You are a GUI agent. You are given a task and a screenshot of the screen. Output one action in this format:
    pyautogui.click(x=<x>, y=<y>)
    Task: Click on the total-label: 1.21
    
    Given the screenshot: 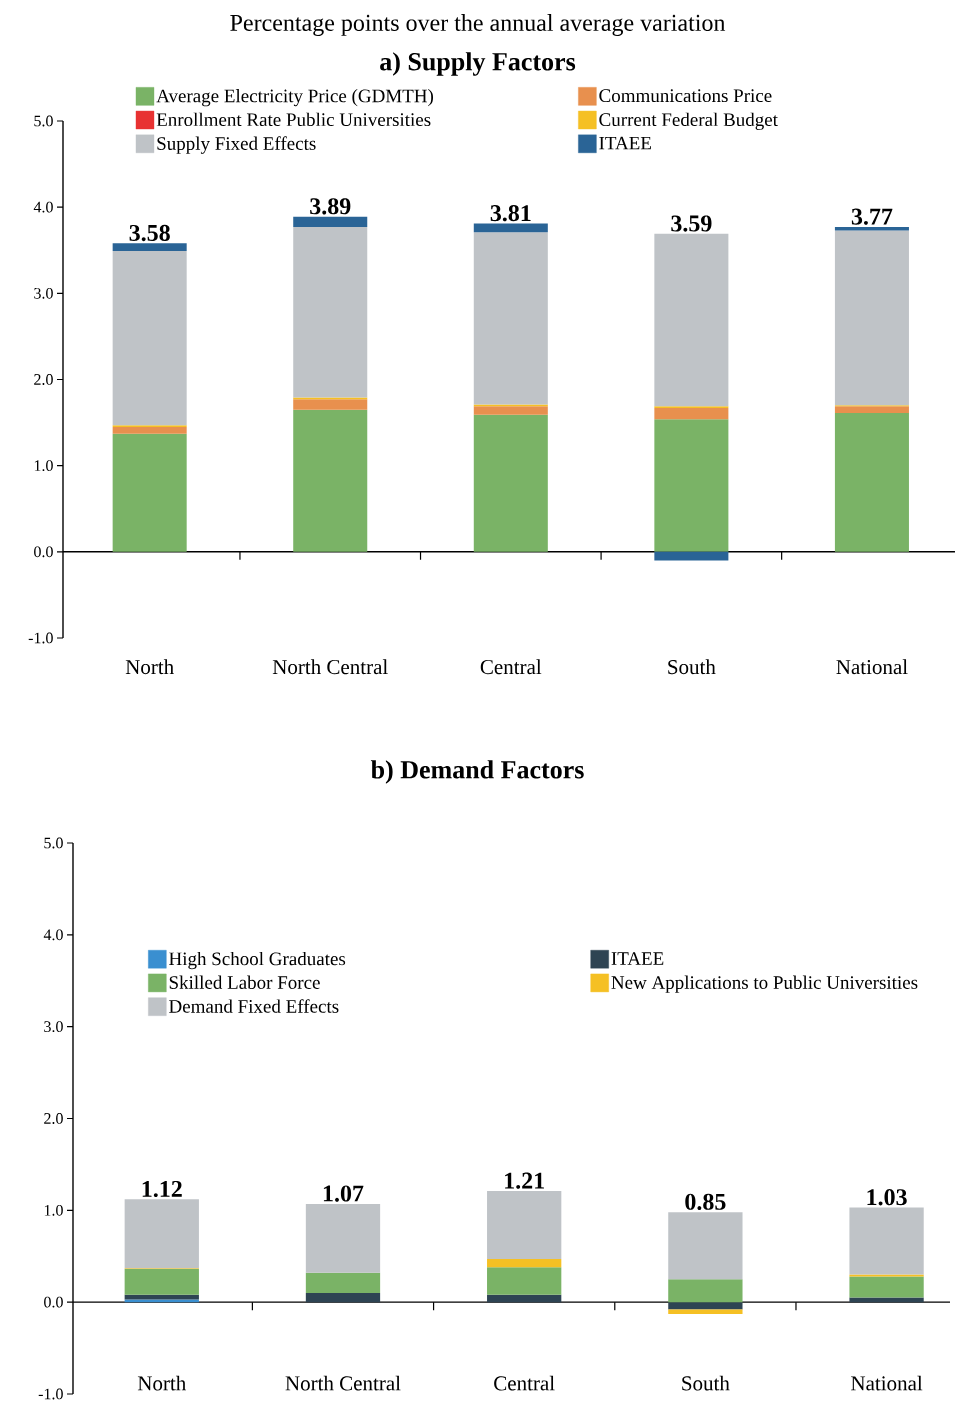 What is the action you would take?
    pyautogui.click(x=524, y=1180)
    